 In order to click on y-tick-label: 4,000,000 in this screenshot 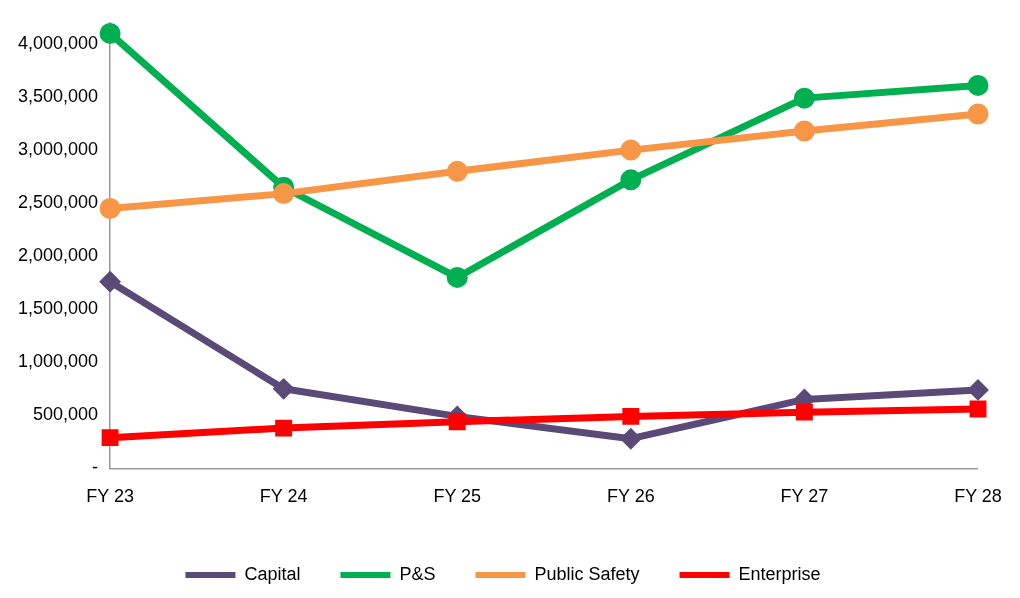, I will do `click(58, 42)`.